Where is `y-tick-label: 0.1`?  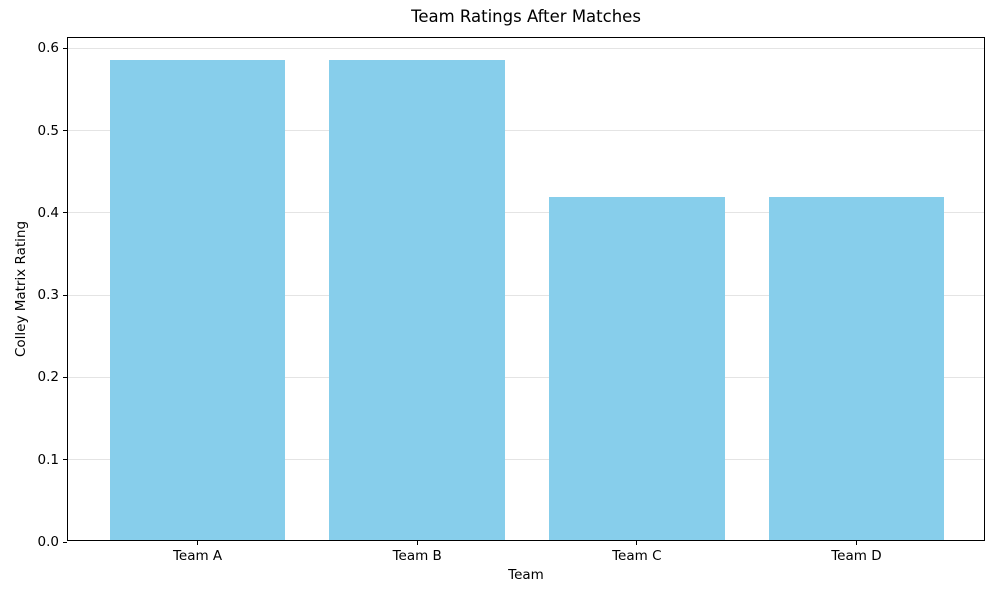
y-tick-label: 0.1 is located at coordinates (48, 459).